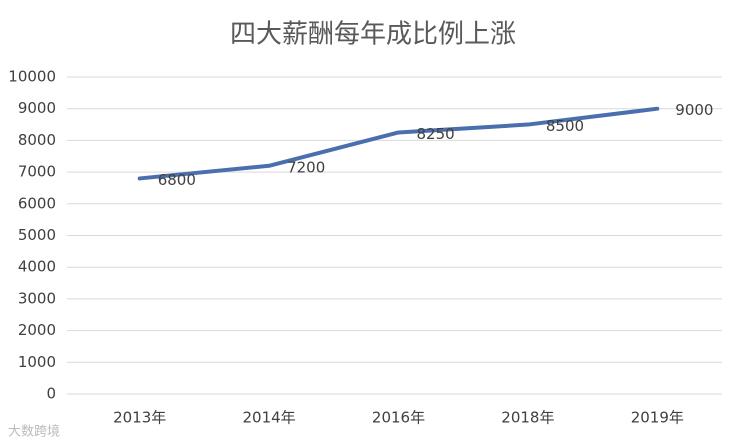  What do you see at coordinates (139, 418) in the screenshot?
I see `x-tick-label: 2013年` at bounding box center [139, 418].